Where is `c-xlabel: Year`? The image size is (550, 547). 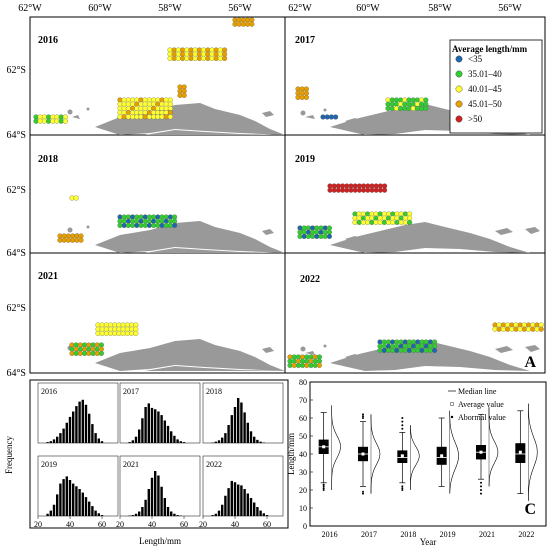
c-xlabel: Year is located at coordinates (428, 542).